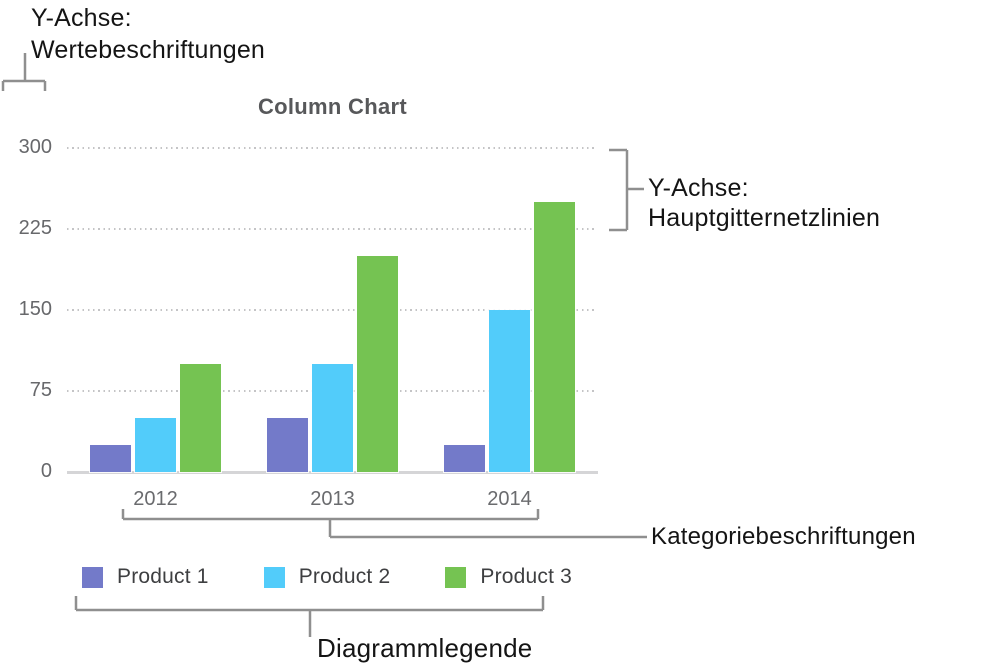 The height and width of the screenshot is (665, 985). I want to click on y-axis-tick-label: 300, so click(35, 147).